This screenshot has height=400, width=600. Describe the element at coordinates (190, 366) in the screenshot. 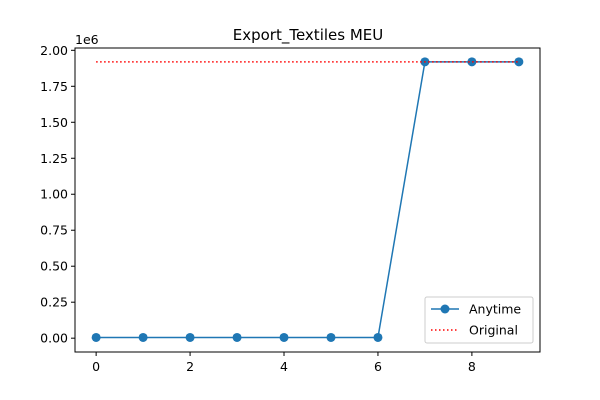

I see `x-tick-label: 2` at that location.